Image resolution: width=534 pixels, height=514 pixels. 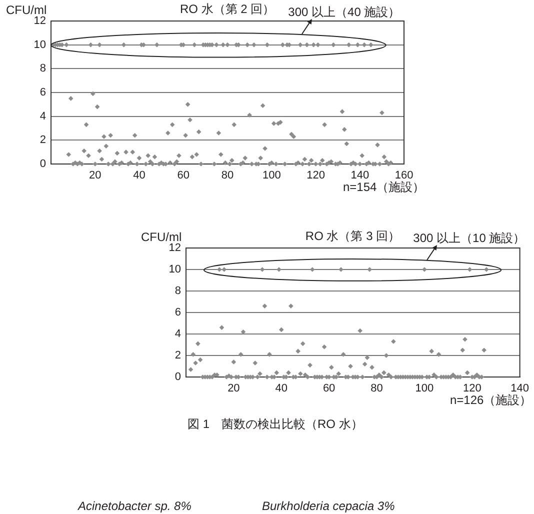 I want to click on chart-title: RO 水（第 3 回）, so click(x=352, y=236).